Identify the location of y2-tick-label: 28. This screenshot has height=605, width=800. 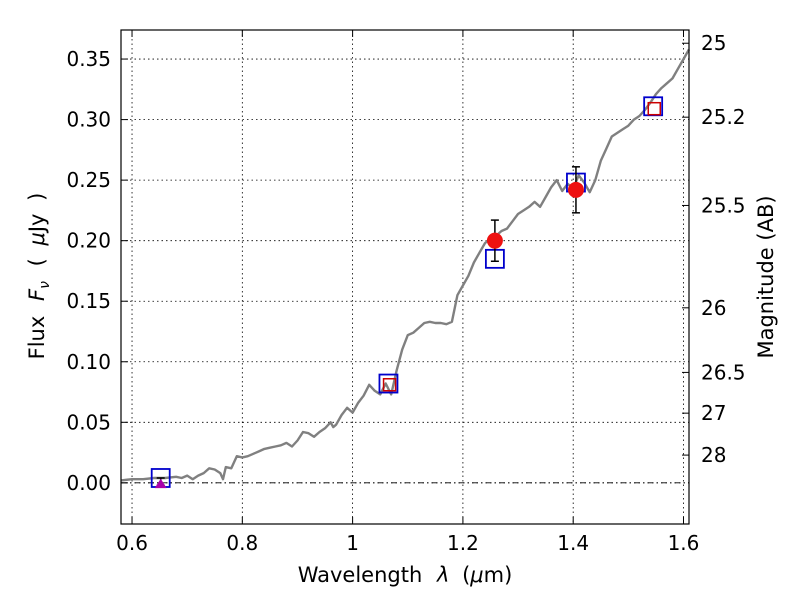
(713, 455).